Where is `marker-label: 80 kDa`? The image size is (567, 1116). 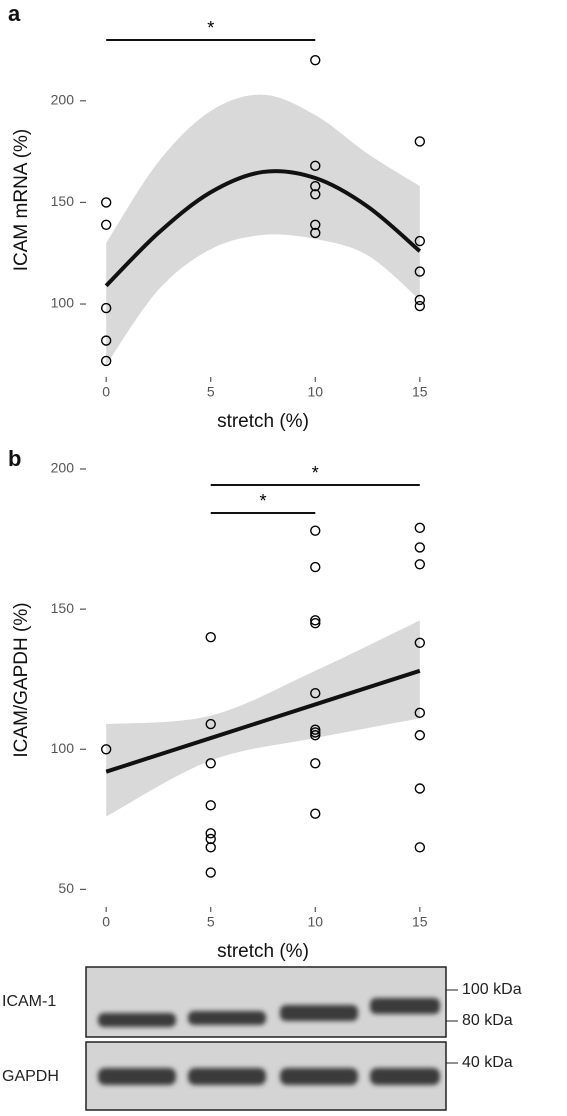 marker-label: 80 kDa is located at coordinates (487, 1020).